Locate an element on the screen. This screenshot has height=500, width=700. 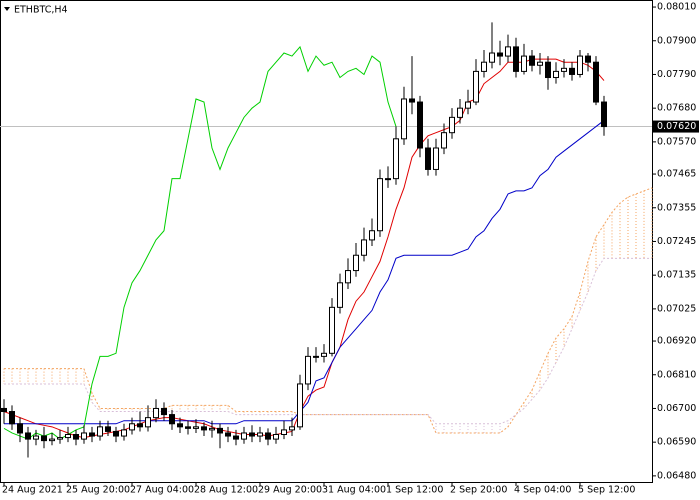
x-tick-label: 31 Aug 04:00 is located at coordinates (354, 490).